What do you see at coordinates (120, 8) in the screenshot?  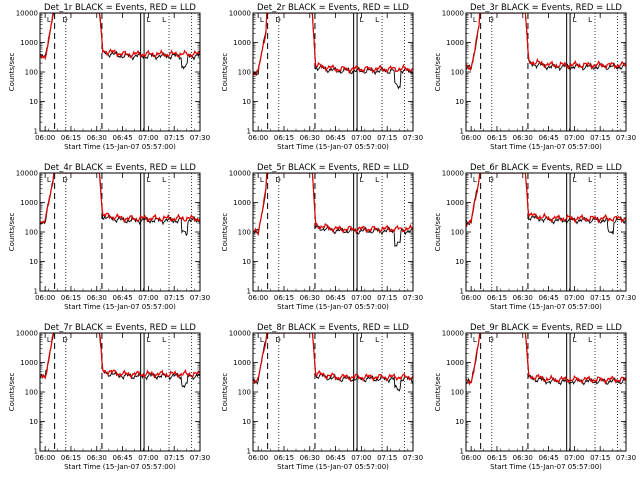 I see `panel-title: Det_1r BLACK = Events, RED = LLD` at bounding box center [120, 8].